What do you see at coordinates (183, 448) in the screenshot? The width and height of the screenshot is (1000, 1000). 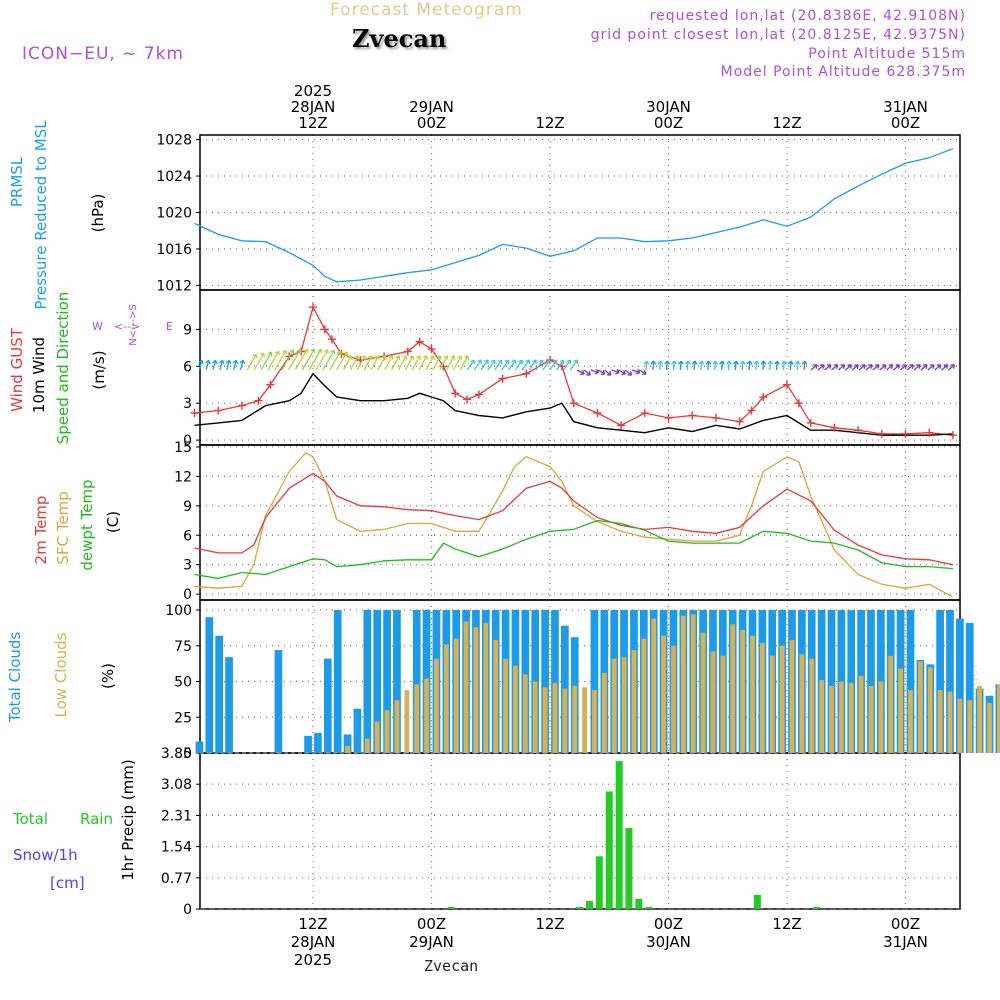 I see `y-tick-label: 15` at bounding box center [183, 448].